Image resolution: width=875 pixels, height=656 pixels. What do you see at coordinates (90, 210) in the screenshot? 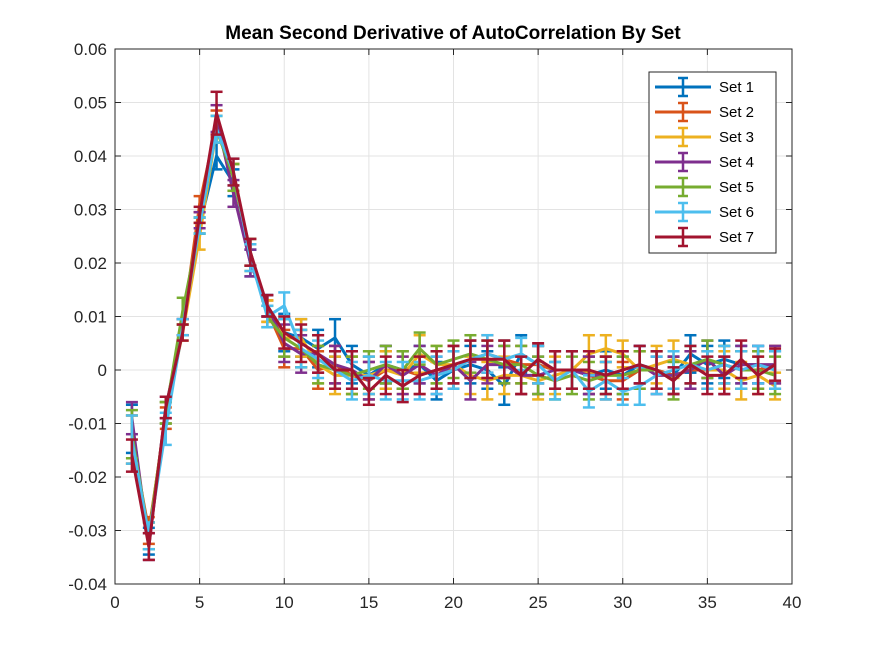
I see `y-tick-label: 0.03` at bounding box center [90, 210].